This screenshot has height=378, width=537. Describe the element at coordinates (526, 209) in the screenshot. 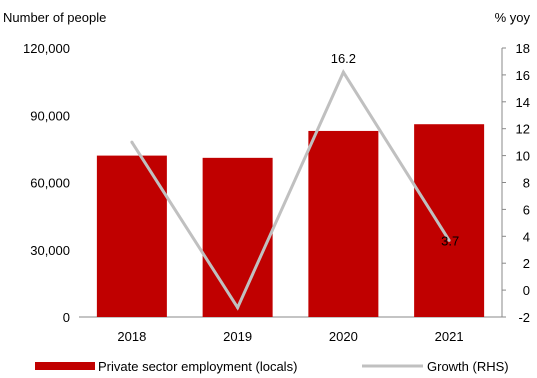

I see `right-tick-label: 6` at that location.